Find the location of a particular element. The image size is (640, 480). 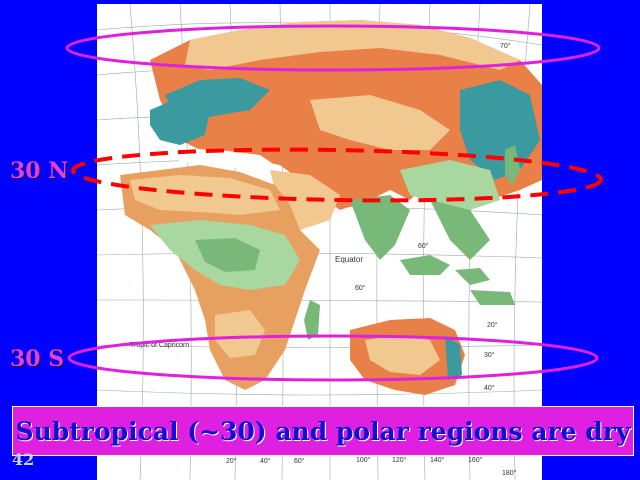

slide-number: 42 is located at coordinates (23, 459).